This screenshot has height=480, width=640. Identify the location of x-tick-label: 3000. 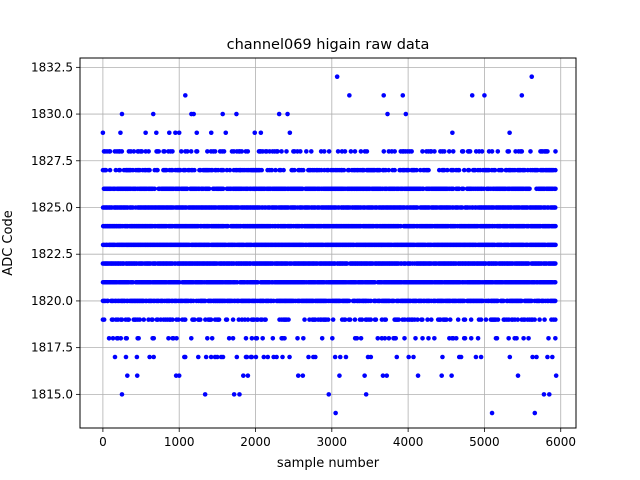
(332, 442).